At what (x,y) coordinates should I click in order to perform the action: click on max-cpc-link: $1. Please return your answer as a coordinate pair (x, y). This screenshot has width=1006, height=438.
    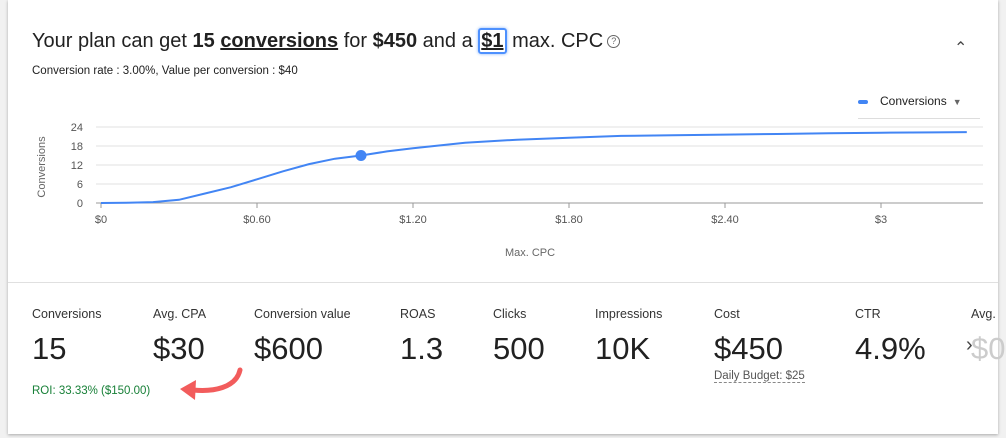
    Looking at the image, I should click on (492, 41).